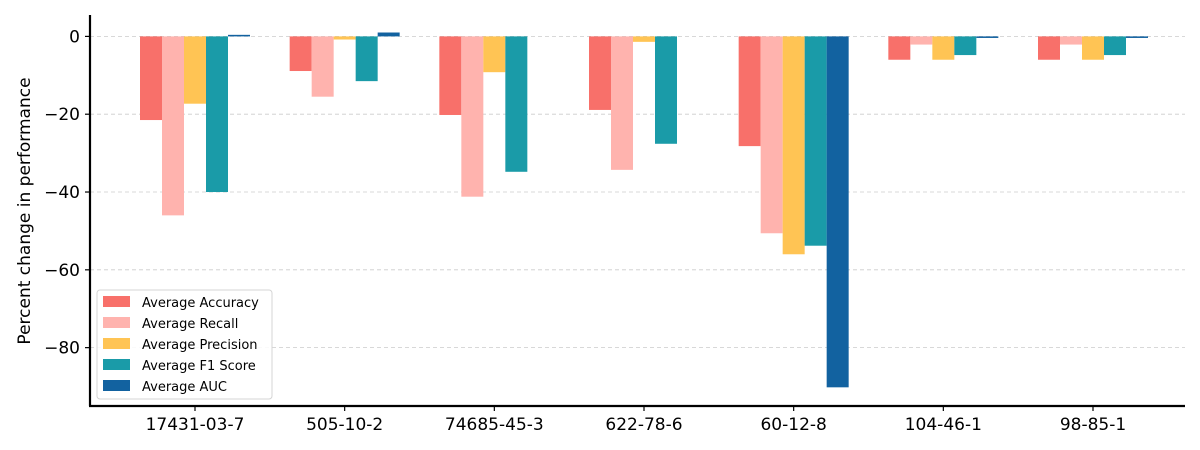 The height and width of the screenshot is (450, 1200). What do you see at coordinates (190, 324) in the screenshot?
I see `legend-label: Average Recall` at bounding box center [190, 324].